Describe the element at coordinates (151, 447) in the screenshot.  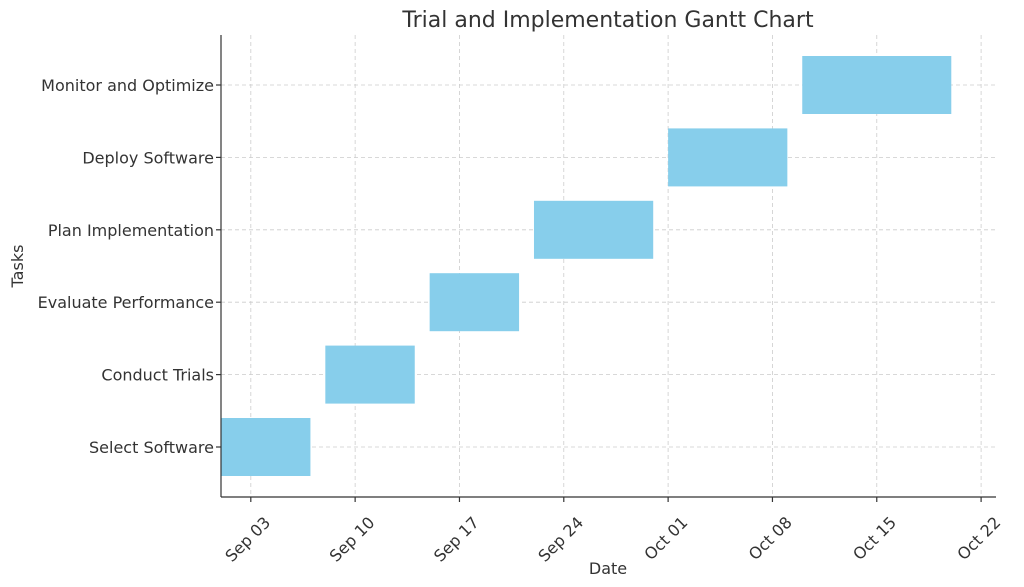
I see `y-tick-label: Select Software` at that location.